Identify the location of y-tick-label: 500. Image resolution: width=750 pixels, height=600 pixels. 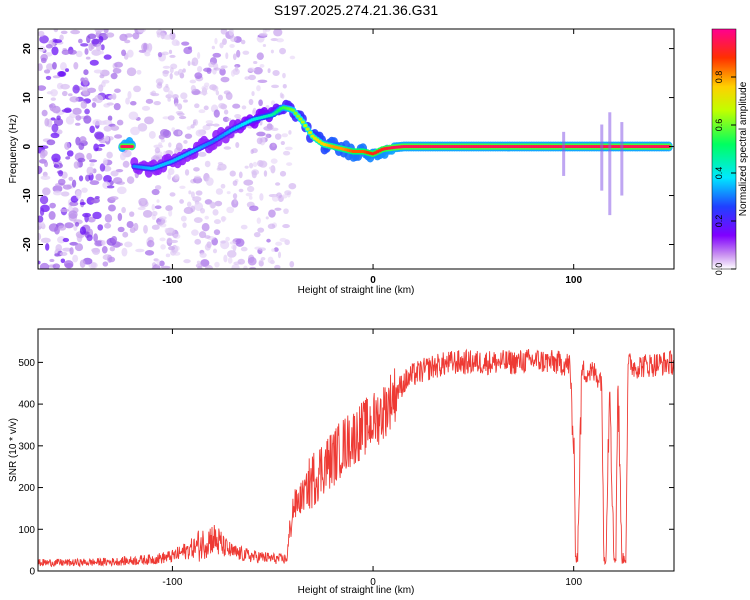
(26, 363).